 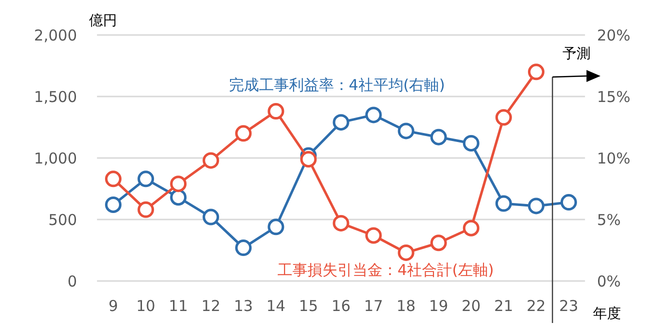 What do you see at coordinates (55, 97) in the screenshot?
I see `y-tick-label: 1,500` at bounding box center [55, 97].